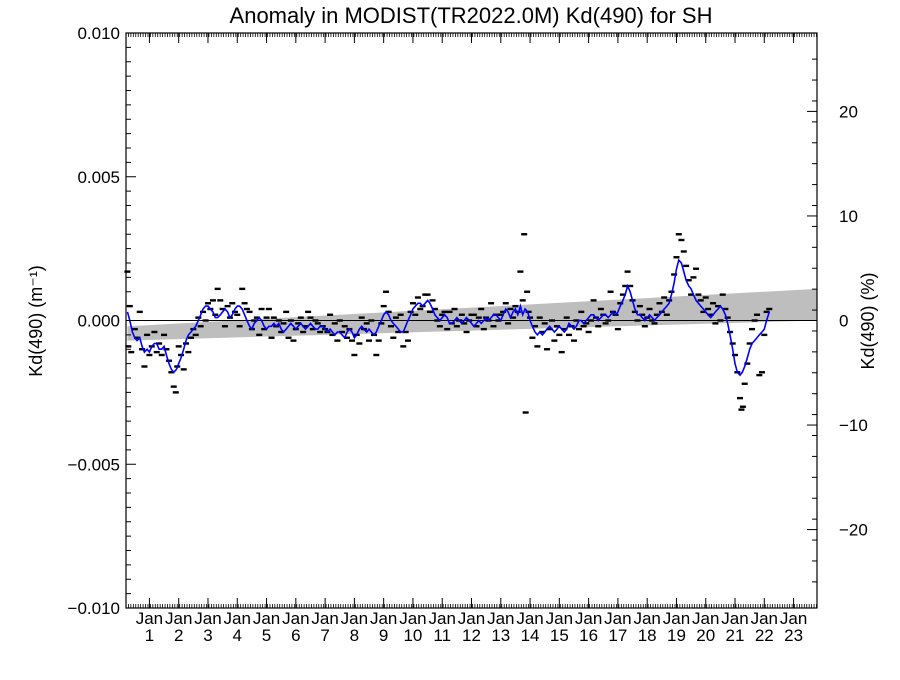  Describe the element at coordinates (36, 321) in the screenshot. I see `y-axis-label-left: Kd(490) (m⁻¹)` at that location.